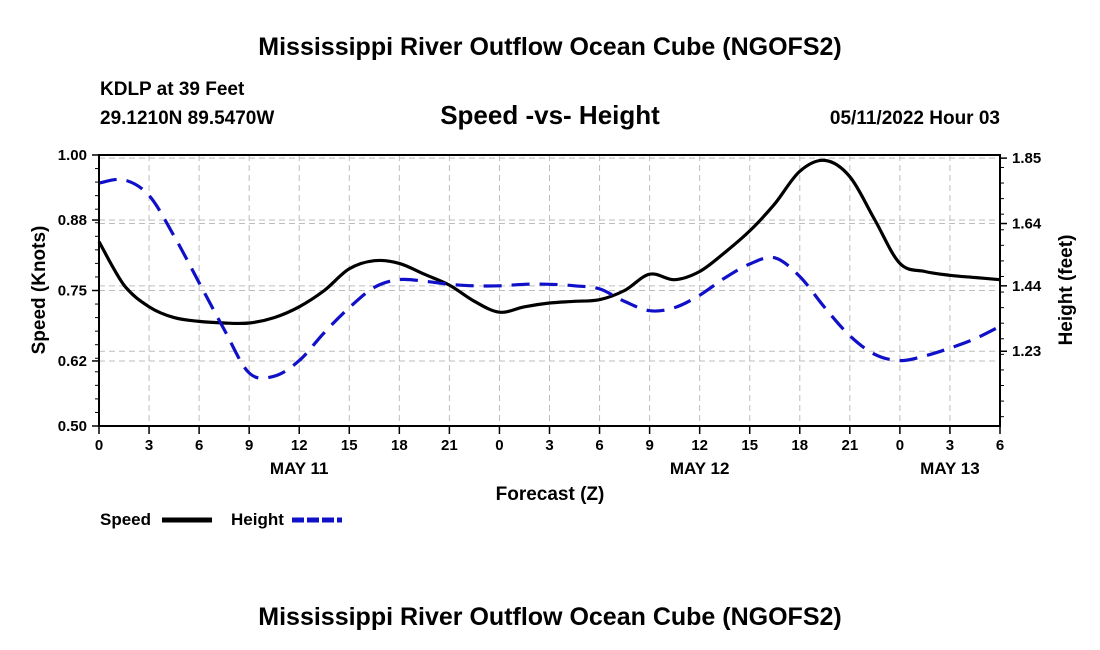 This screenshot has width=1100, height=650. I want to click on coordinates-label: 29.1210N 89.5470W, so click(187, 118).